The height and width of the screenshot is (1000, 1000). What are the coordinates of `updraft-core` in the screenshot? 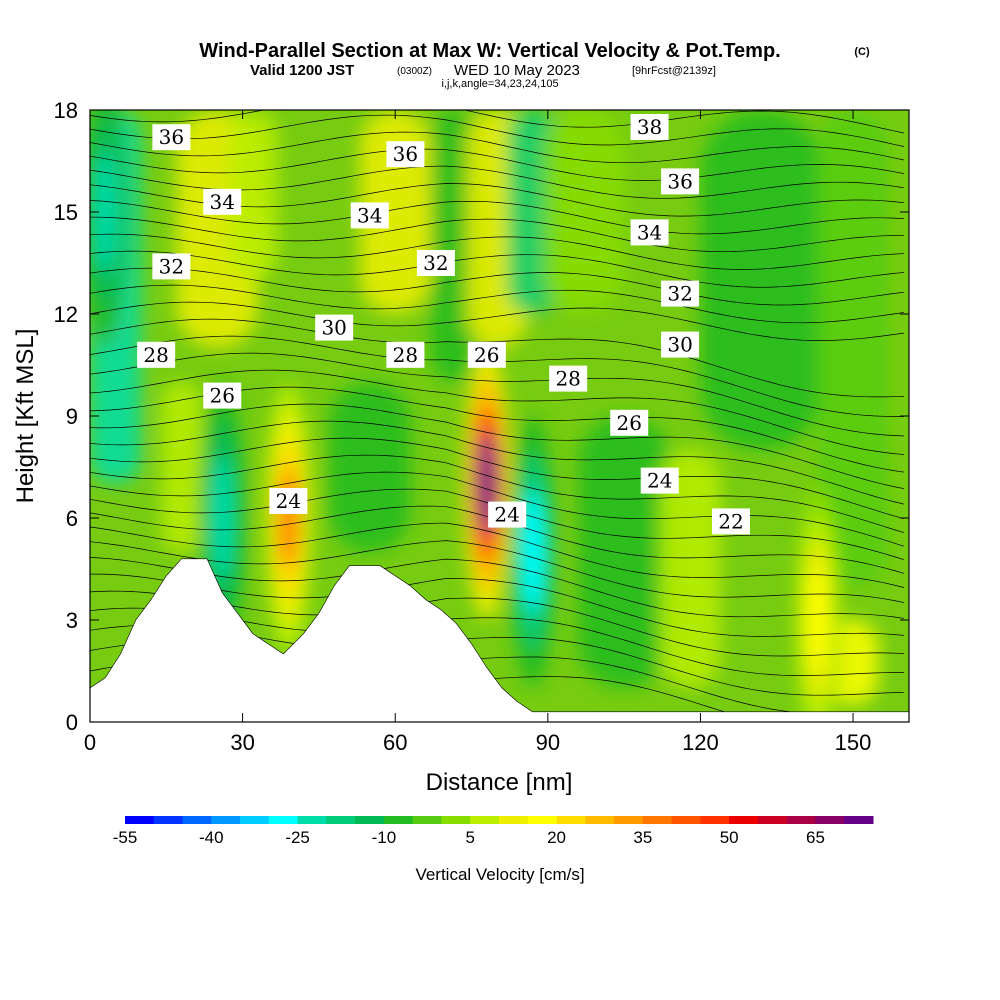 It's located at (817, 620).